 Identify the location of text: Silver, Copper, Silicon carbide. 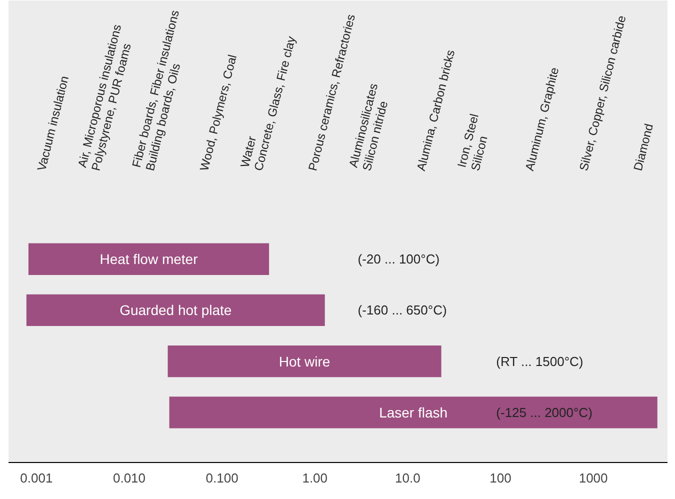
(602, 93).